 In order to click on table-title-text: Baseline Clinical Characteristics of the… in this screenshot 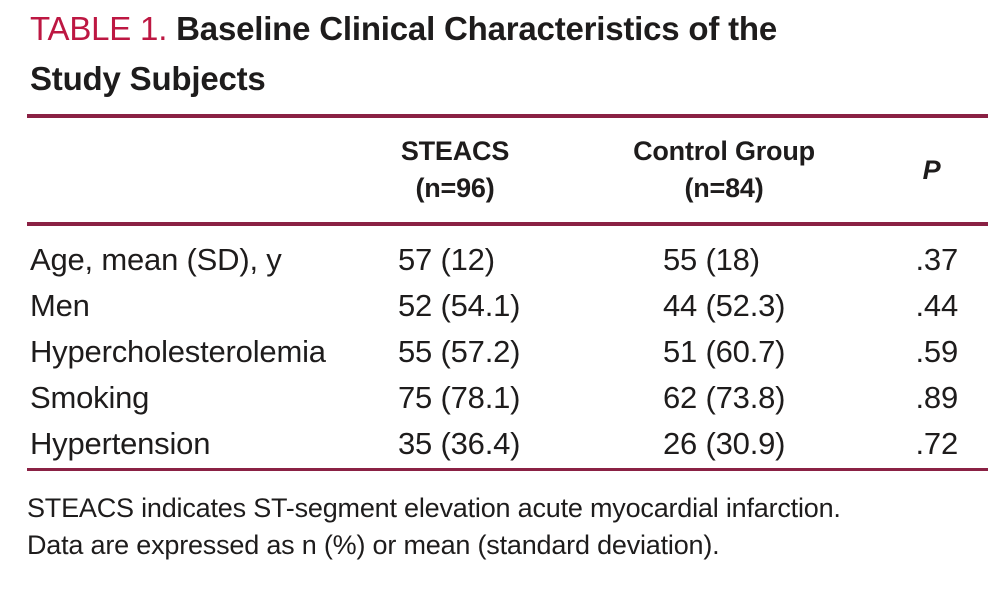, I will do `click(404, 53)`.